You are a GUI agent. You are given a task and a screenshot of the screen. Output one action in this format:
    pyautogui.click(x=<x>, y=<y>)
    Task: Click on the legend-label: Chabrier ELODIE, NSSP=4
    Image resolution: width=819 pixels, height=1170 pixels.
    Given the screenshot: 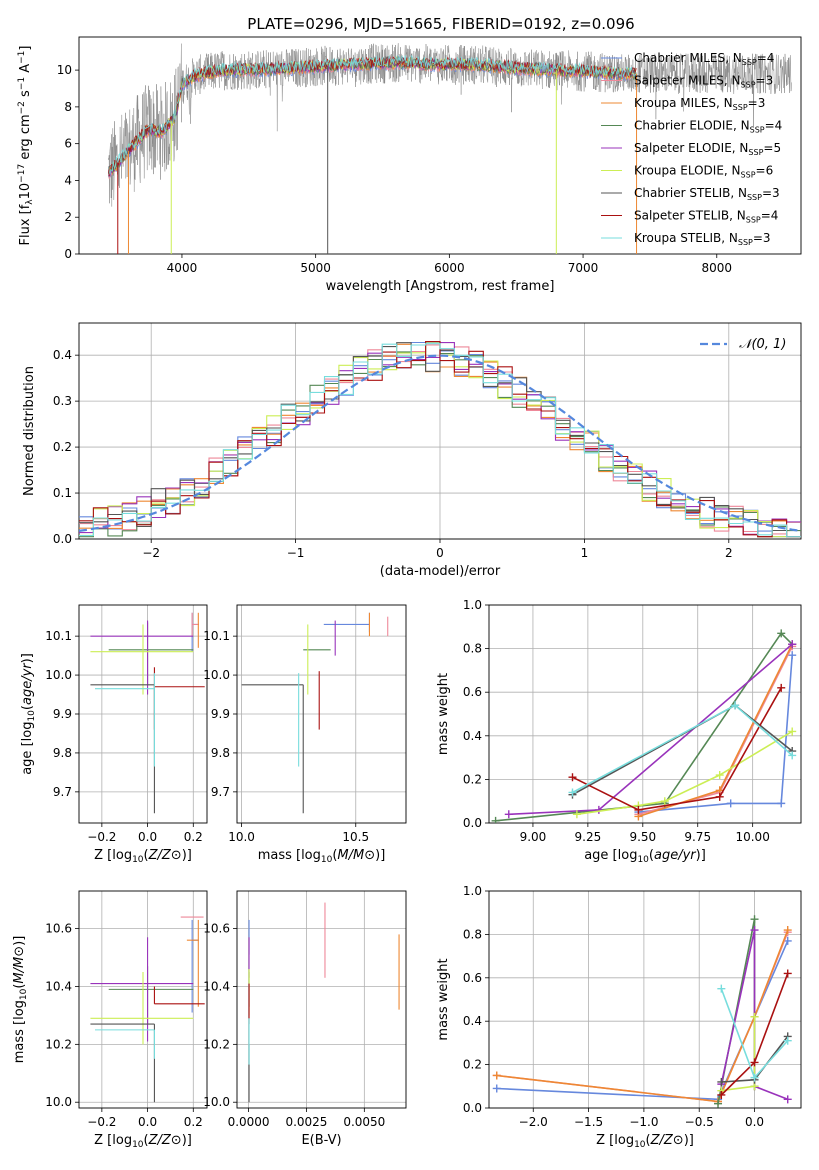 What is the action you would take?
    pyautogui.click(x=708, y=127)
    